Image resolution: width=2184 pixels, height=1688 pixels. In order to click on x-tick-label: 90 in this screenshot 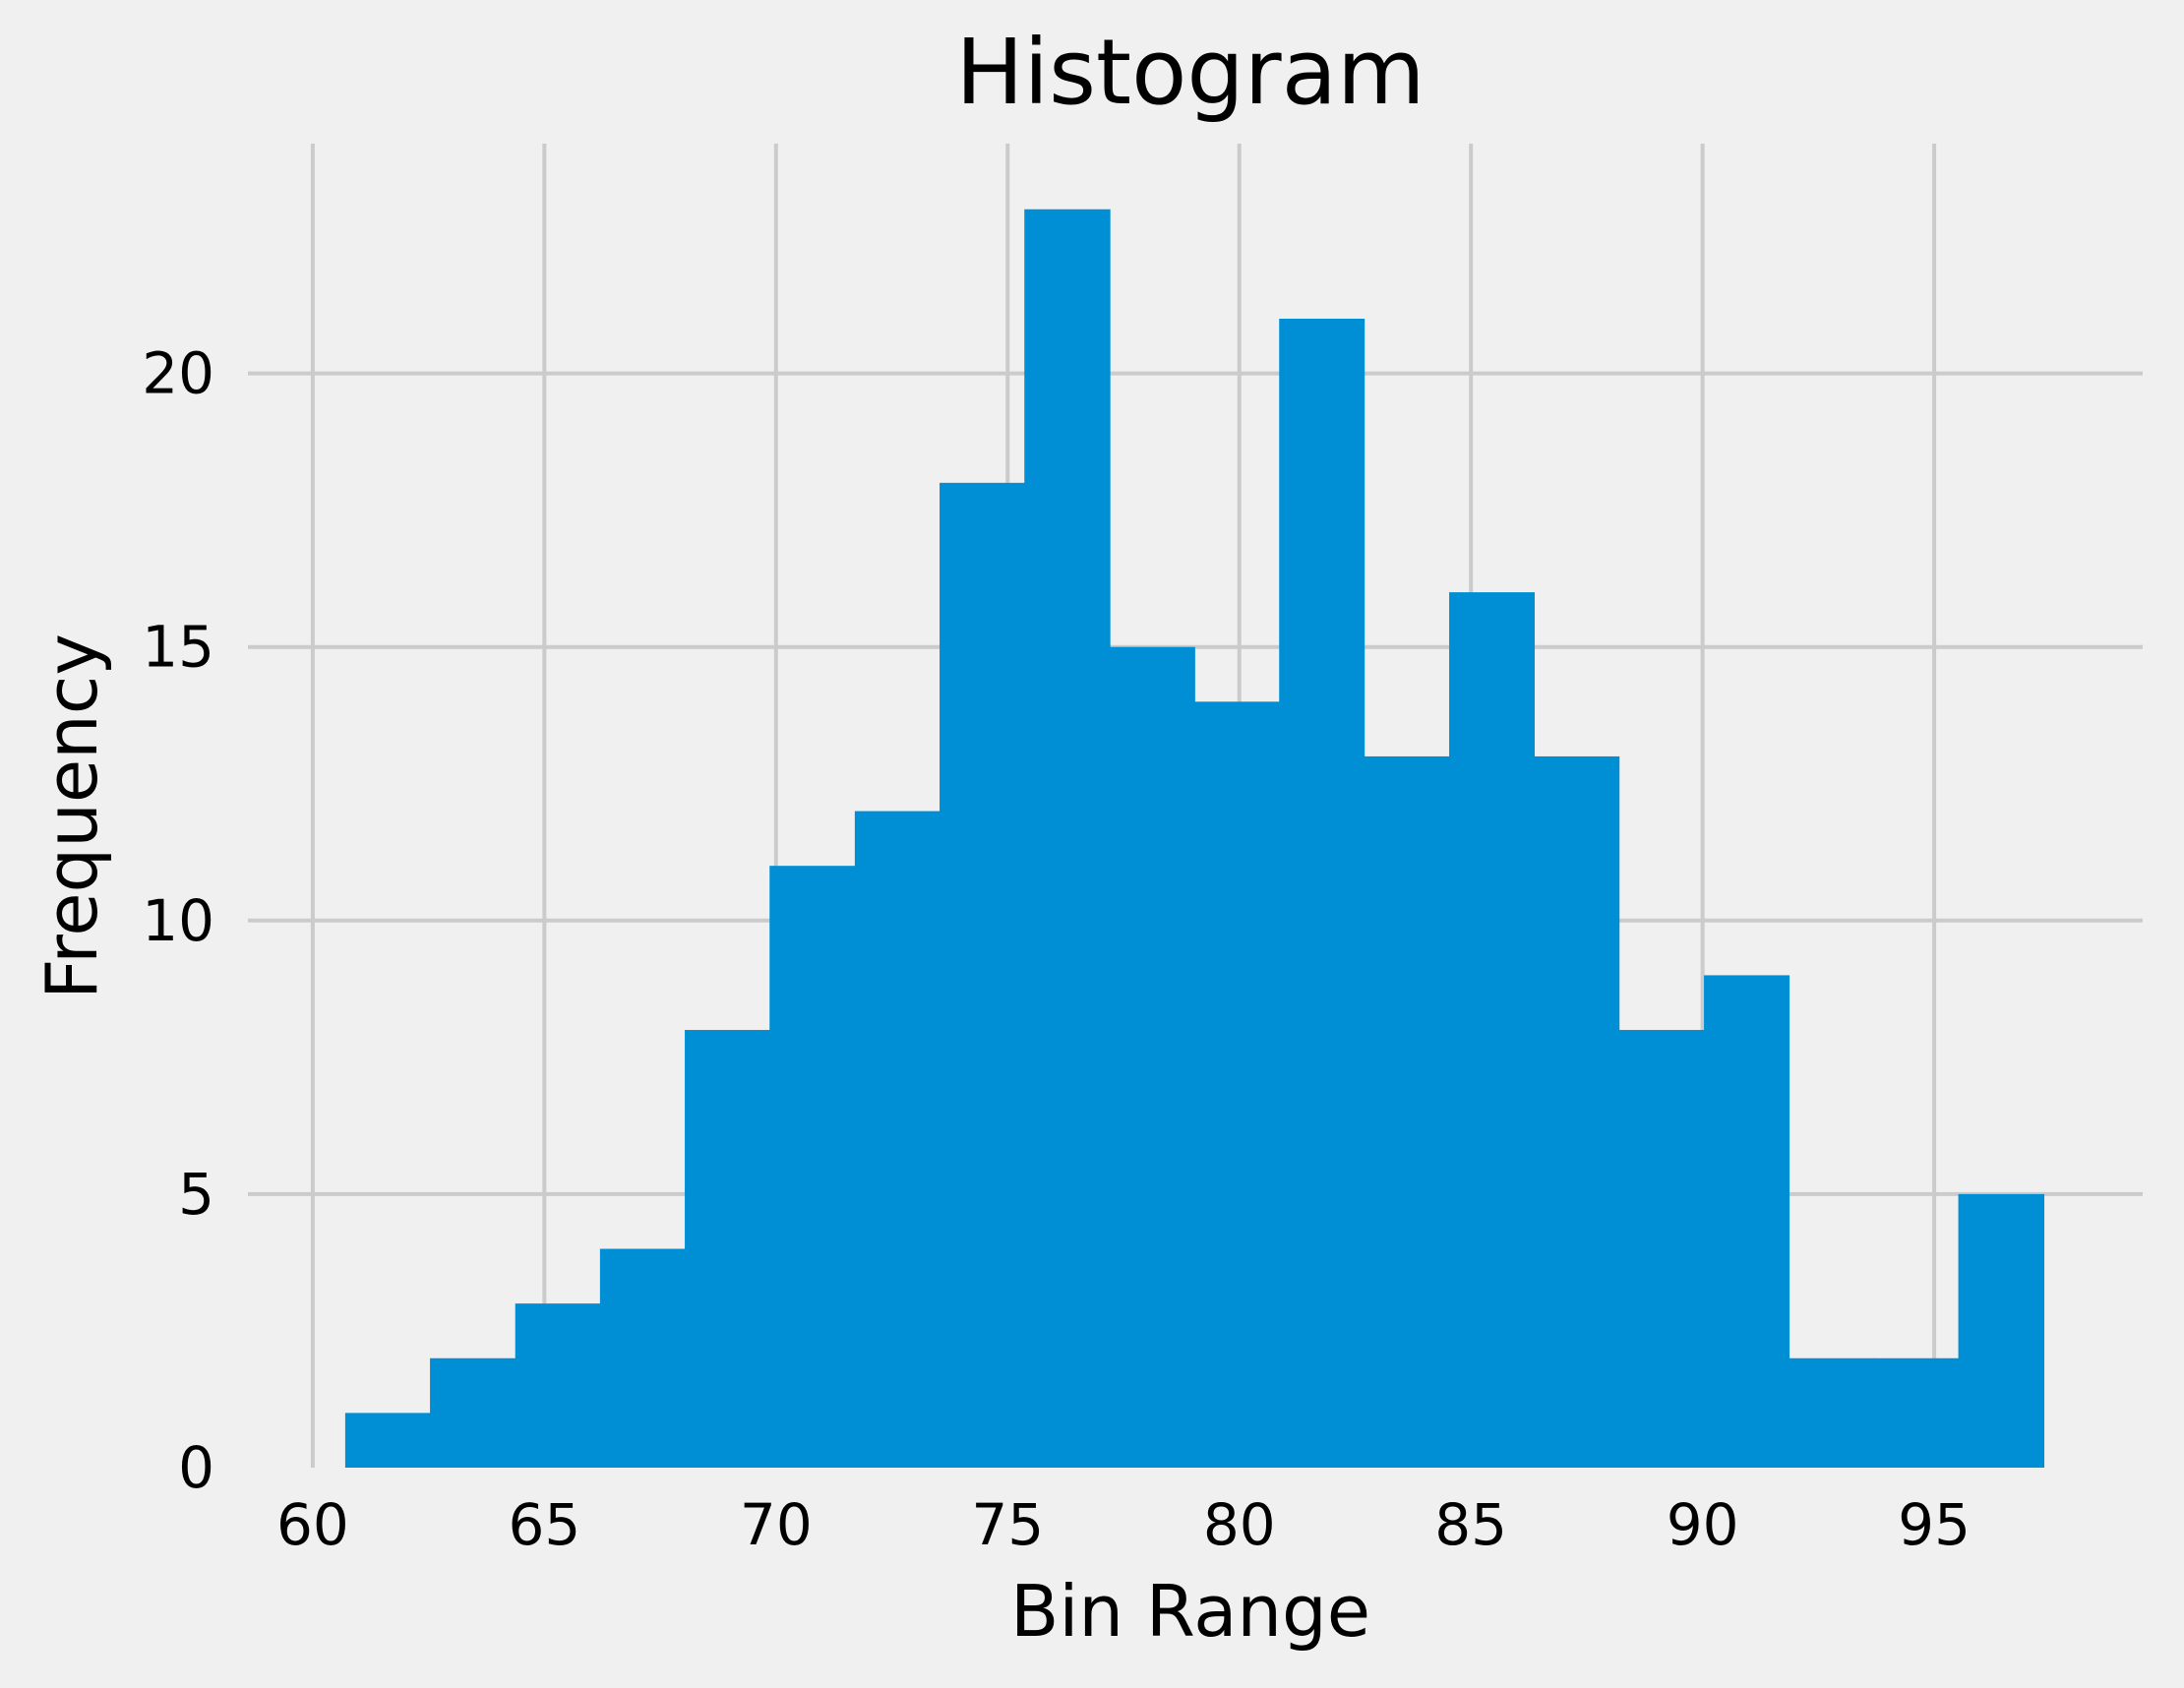, I will do `click(1703, 1524)`.